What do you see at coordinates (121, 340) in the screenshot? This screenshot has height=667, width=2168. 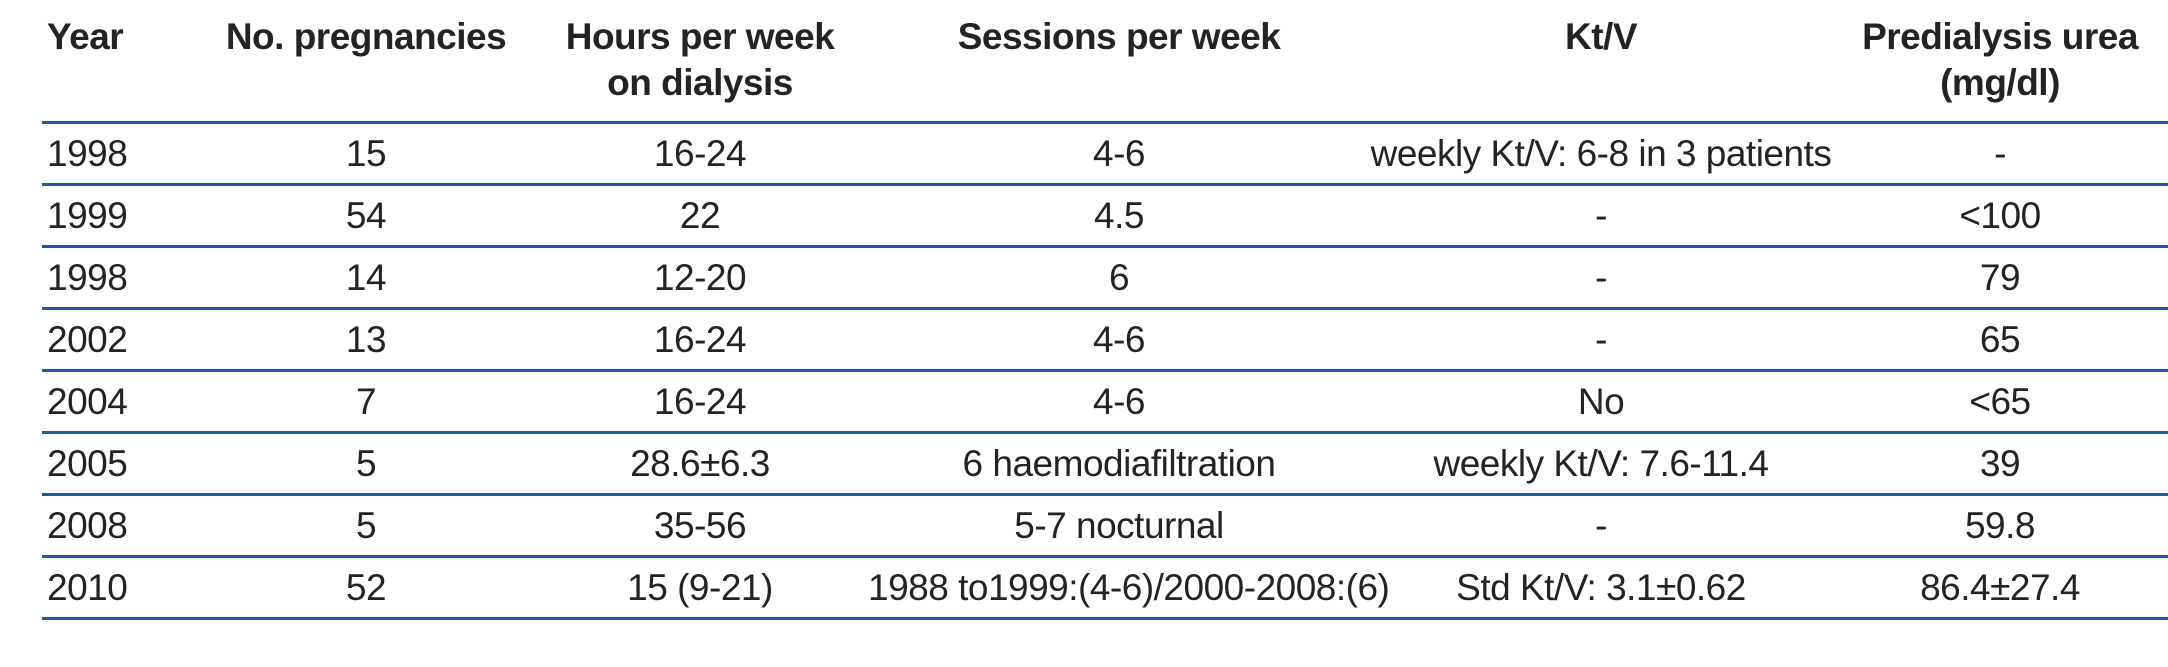 I see `cell-year: 2002` at bounding box center [121, 340].